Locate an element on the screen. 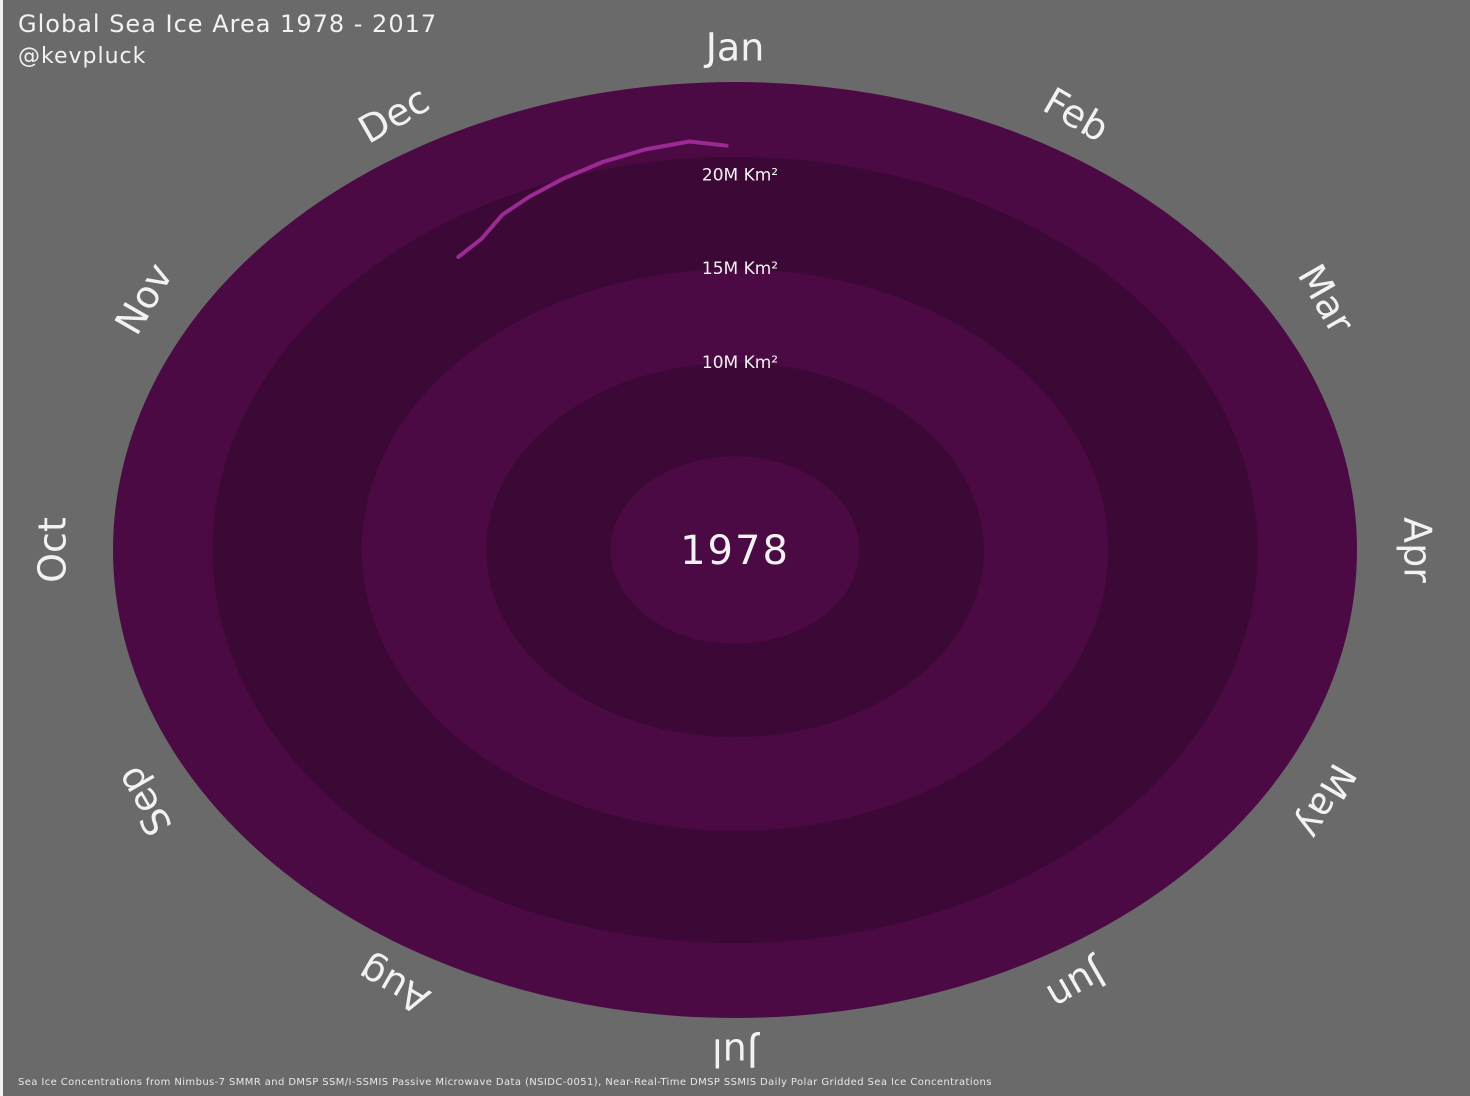  month-label-mar: Mar is located at coordinates (1326, 299).